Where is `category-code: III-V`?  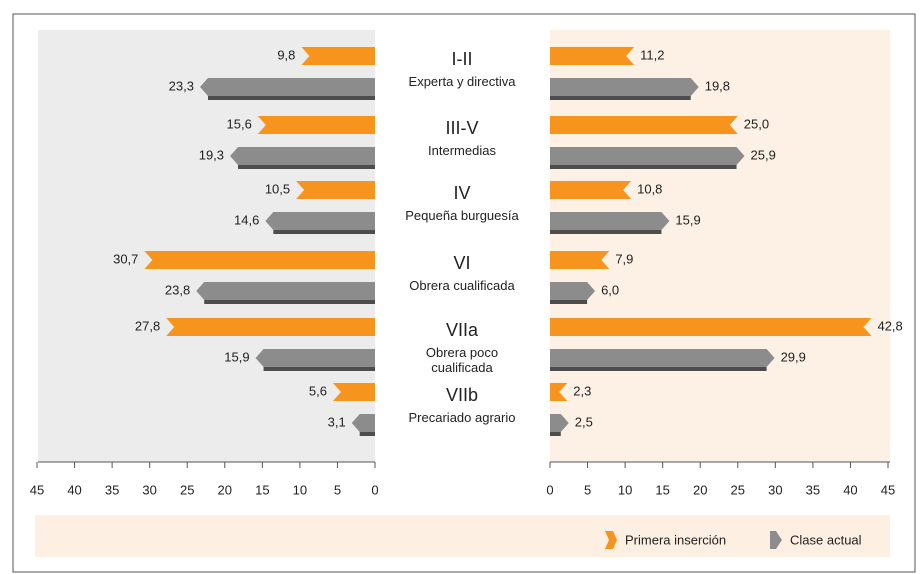 category-code: III-V is located at coordinates (461, 128).